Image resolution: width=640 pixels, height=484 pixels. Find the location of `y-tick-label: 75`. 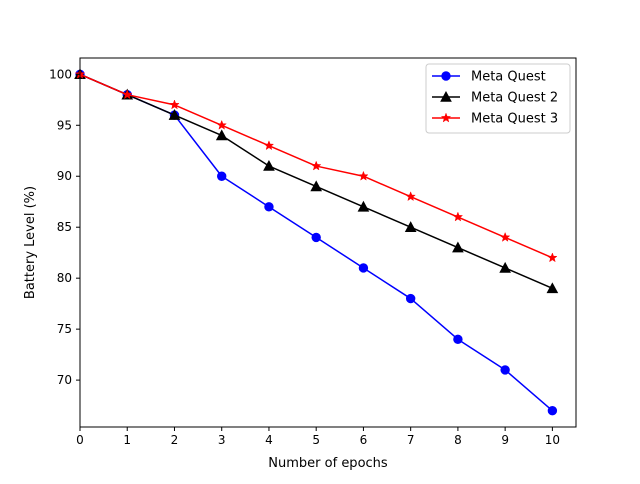

y-tick-label: 75 is located at coordinates (64, 329).